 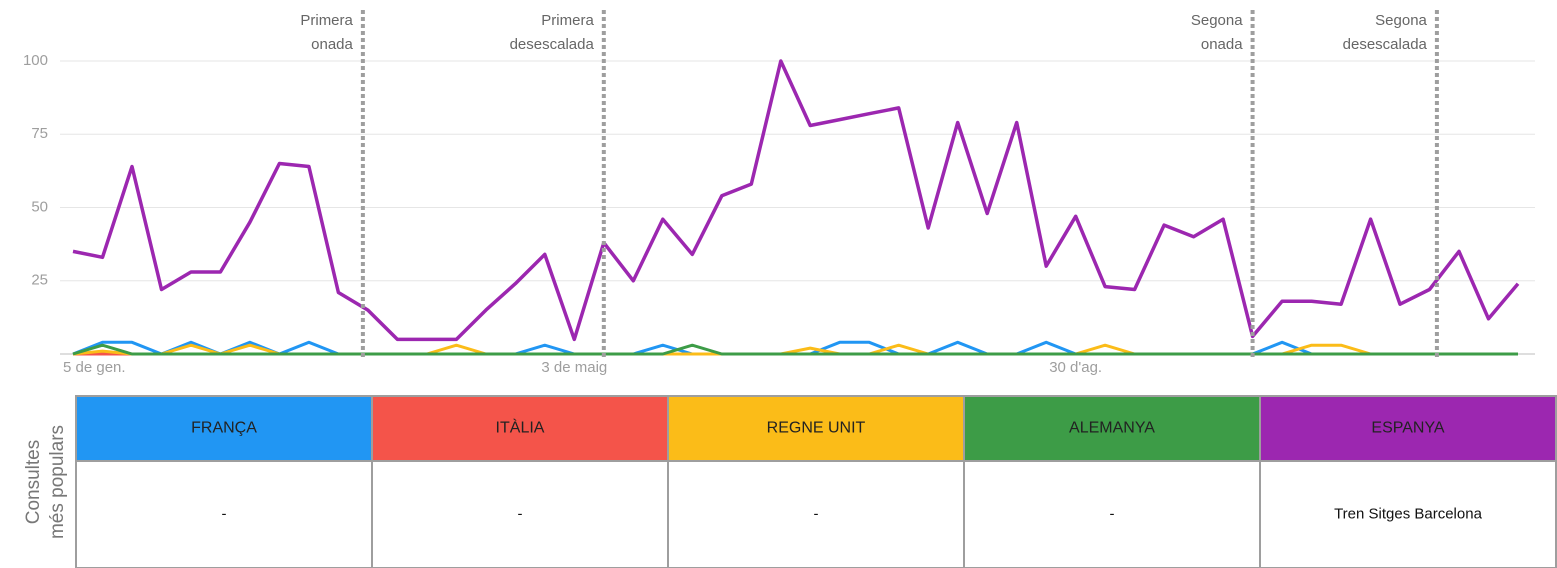 I want to click on y-tick-label: 75, so click(x=39, y=133).